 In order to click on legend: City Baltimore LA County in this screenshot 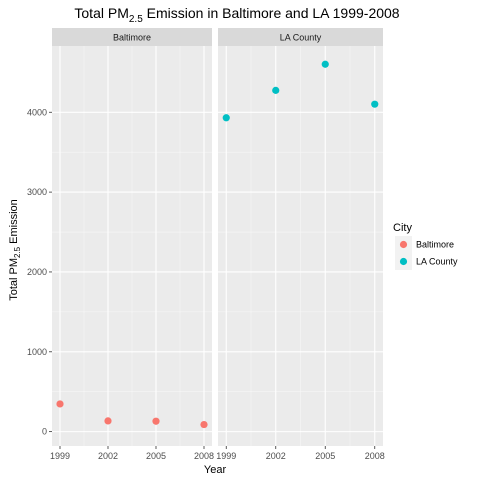, I will do `click(425, 246)`.